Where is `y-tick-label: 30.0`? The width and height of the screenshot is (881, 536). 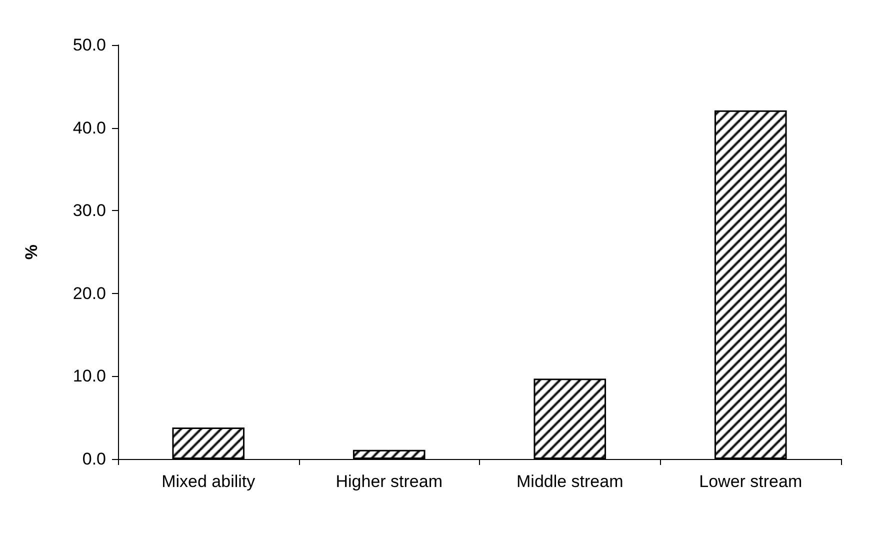 y-tick-label: 30.0 is located at coordinates (89, 210).